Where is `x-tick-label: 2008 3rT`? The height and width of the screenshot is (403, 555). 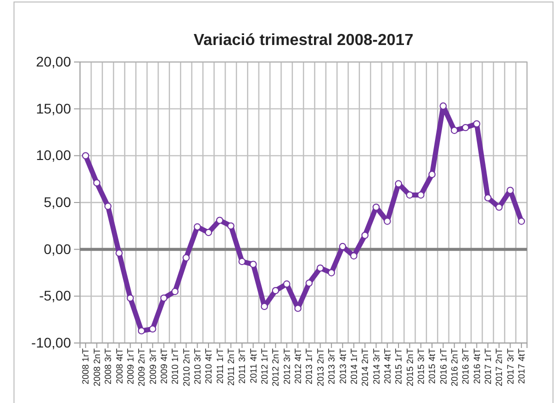
x-tick-label: 2008 3rT is located at coordinates (108, 366).